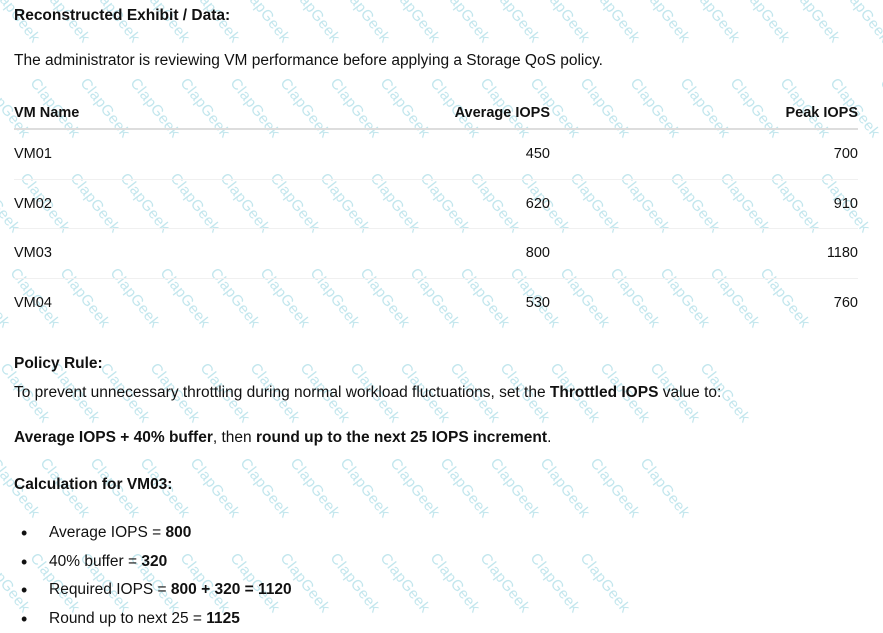 This screenshot has width=883, height=633. What do you see at coordinates (704, 154) in the screenshot?
I see `peak-iops-cell: 700` at bounding box center [704, 154].